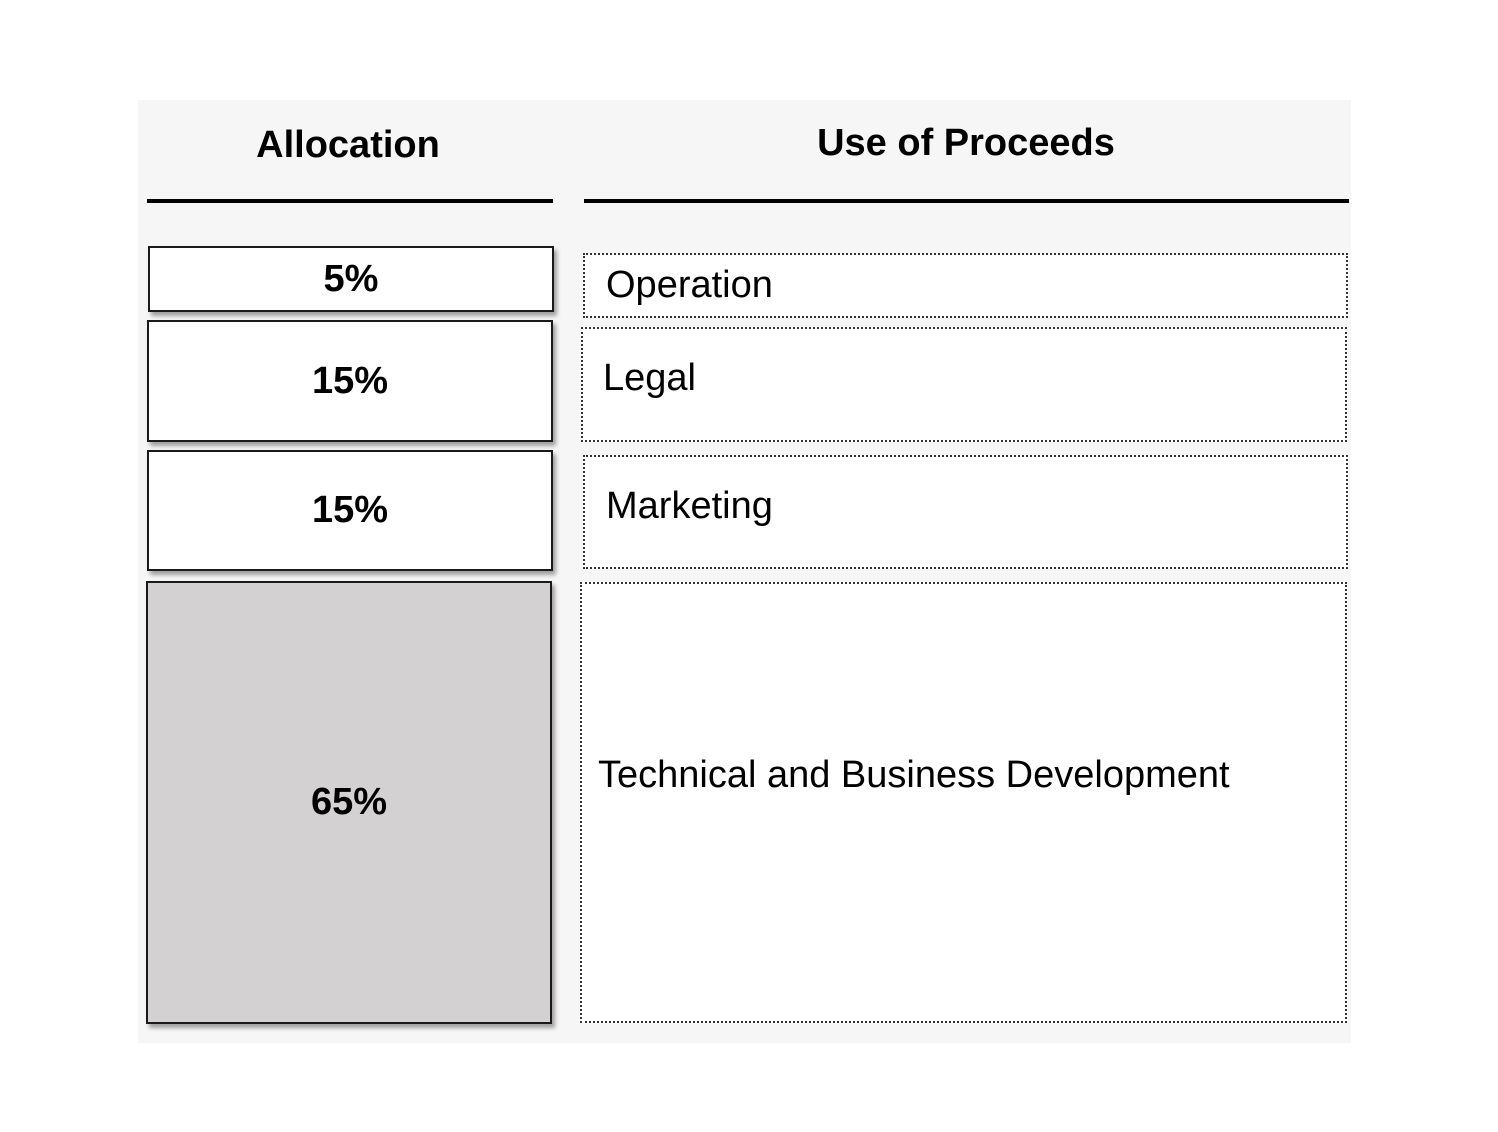  Describe the element at coordinates (914, 775) in the screenshot. I see `use-label: Technical and Business Development` at that location.